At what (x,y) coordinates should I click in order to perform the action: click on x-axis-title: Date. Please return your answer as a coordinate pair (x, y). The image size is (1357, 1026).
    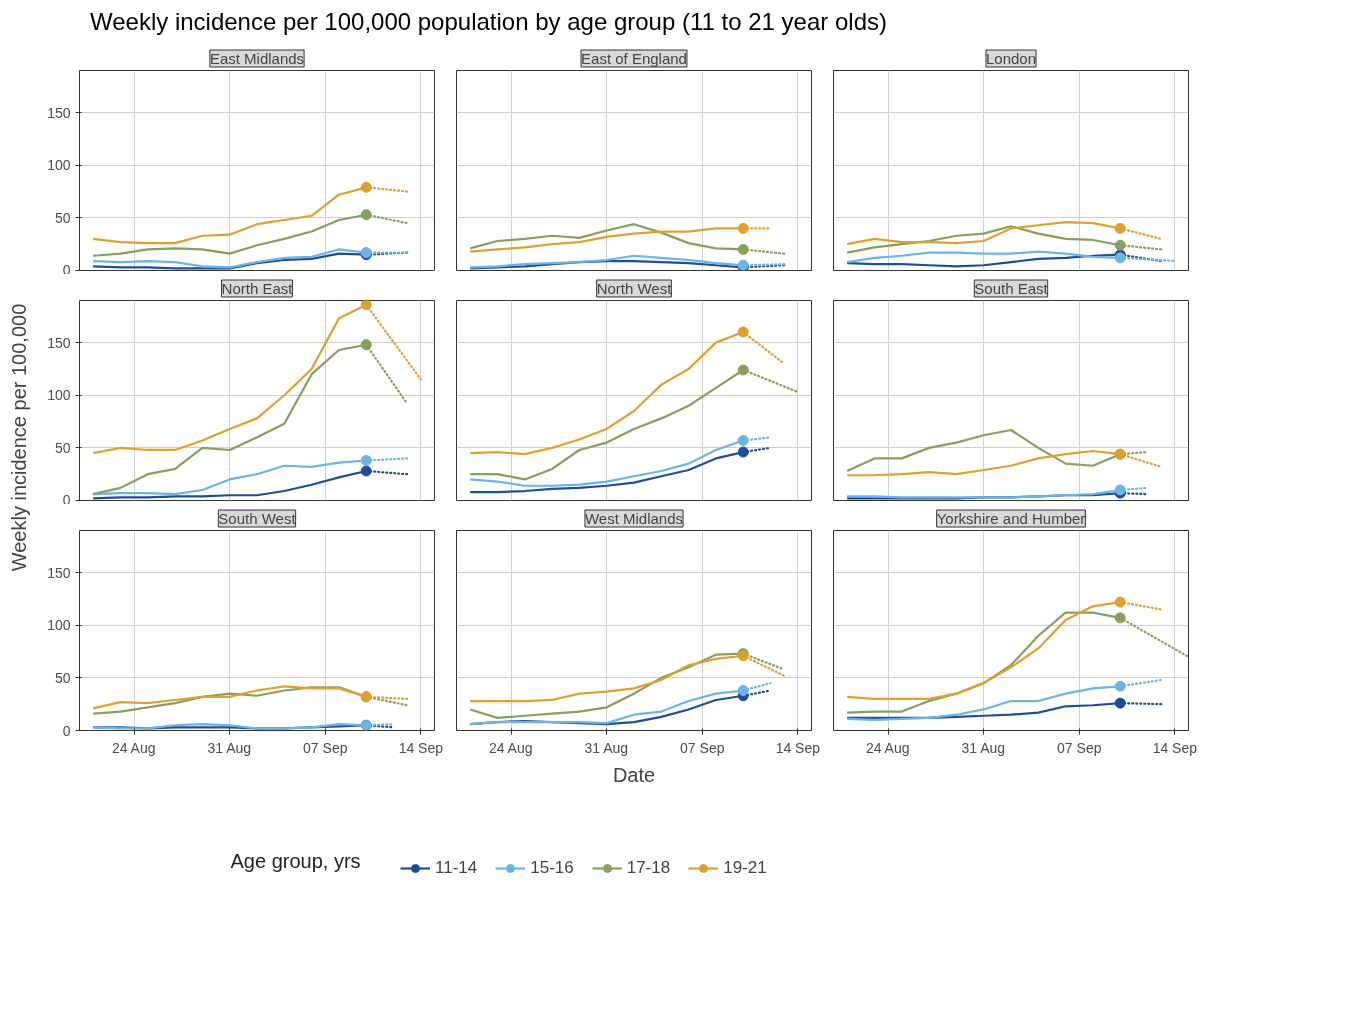
    Looking at the image, I should click on (634, 774).